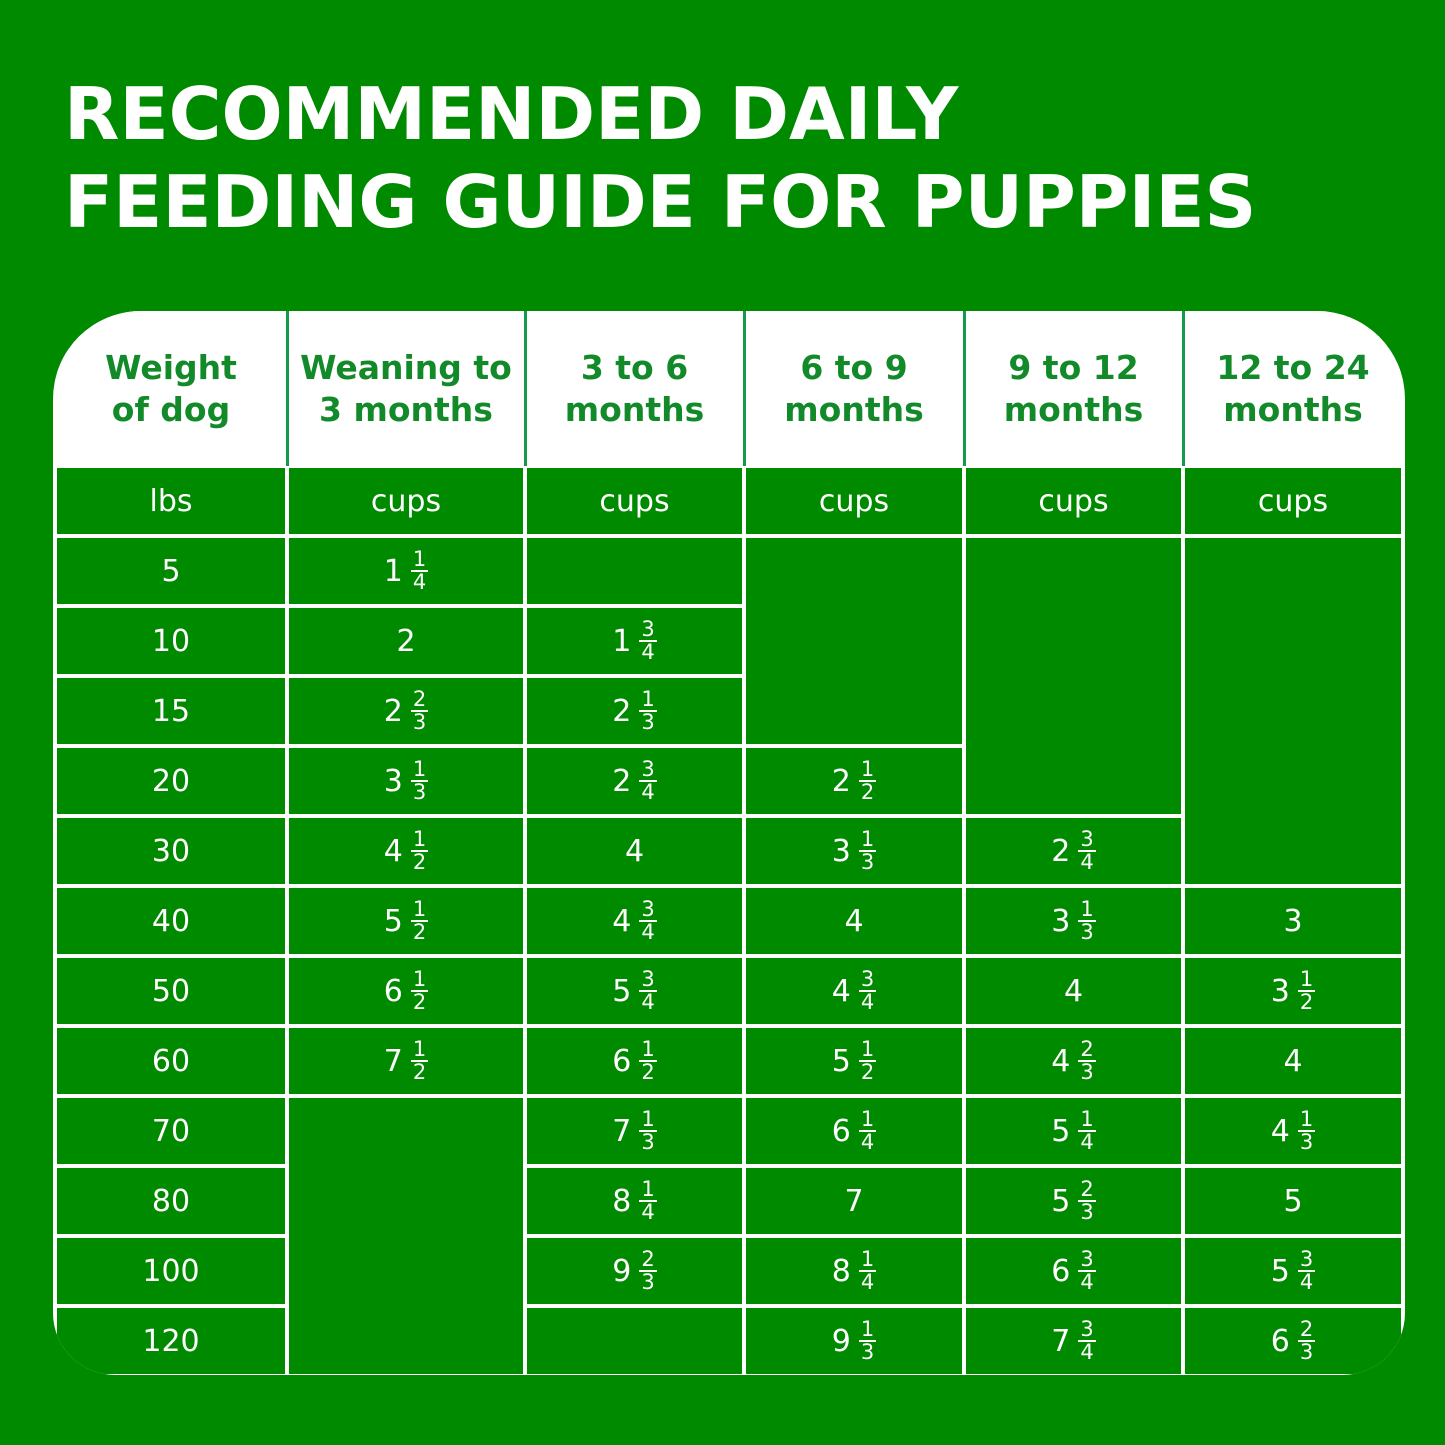 The image size is (1445, 1445). I want to click on column-header-line: of dog, so click(171, 409).